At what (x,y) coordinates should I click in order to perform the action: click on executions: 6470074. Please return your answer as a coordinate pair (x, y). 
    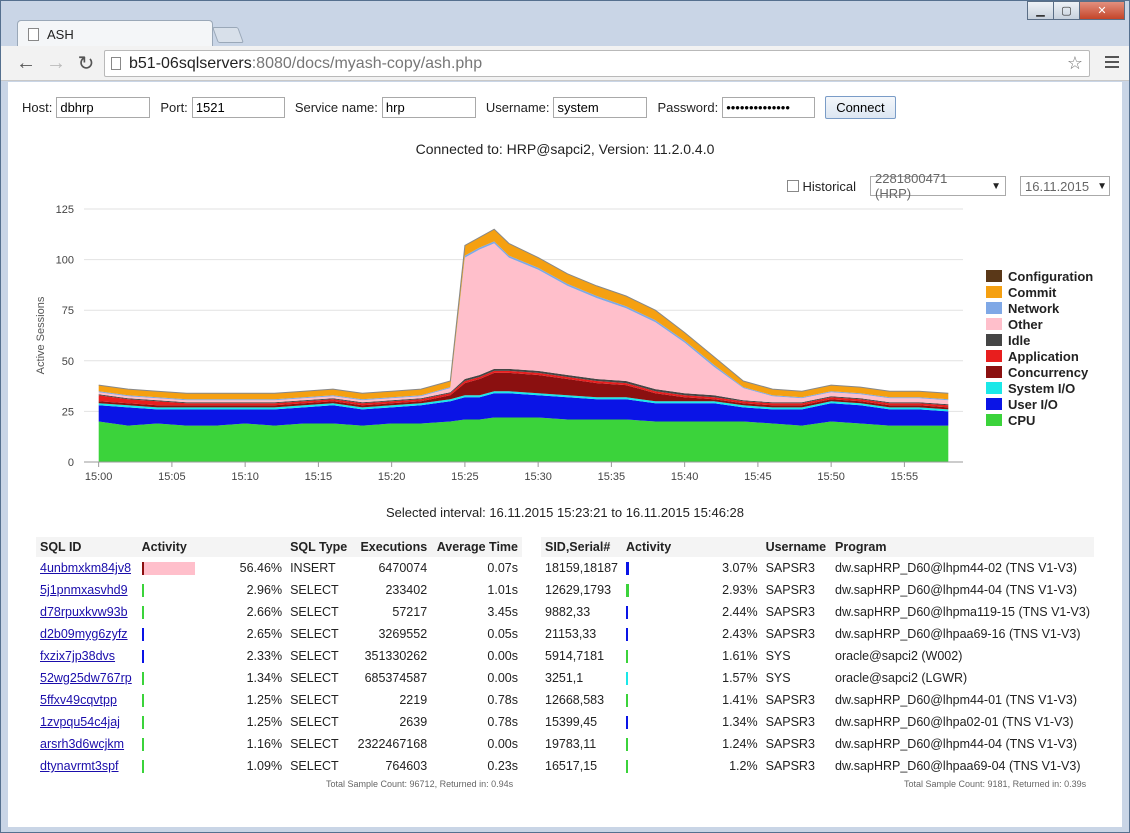
    Looking at the image, I should click on (403, 568).